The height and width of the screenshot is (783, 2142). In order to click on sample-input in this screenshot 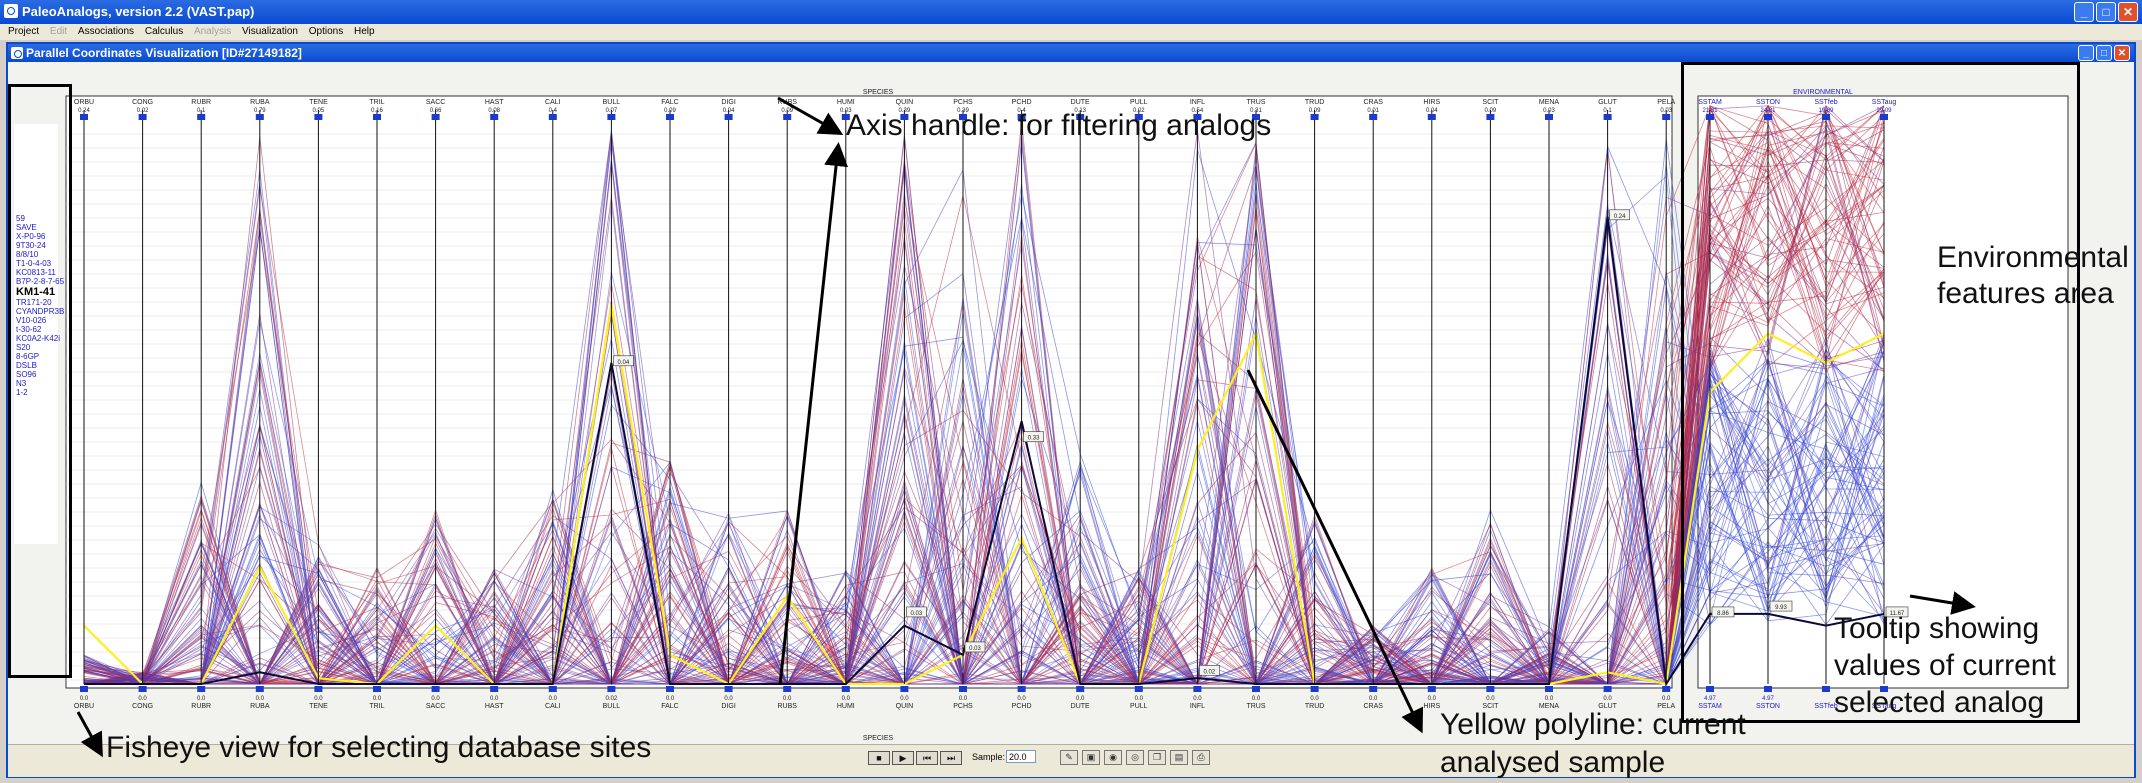, I will do `click(1021, 756)`.